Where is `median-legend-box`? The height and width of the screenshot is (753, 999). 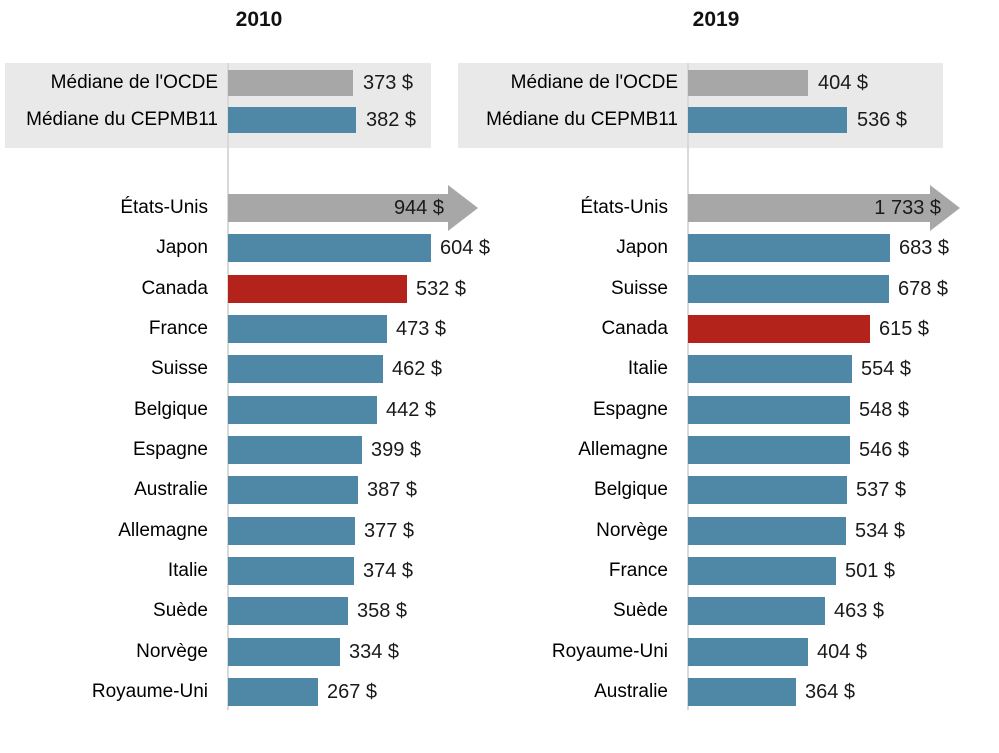
median-legend-box is located at coordinates (218, 105).